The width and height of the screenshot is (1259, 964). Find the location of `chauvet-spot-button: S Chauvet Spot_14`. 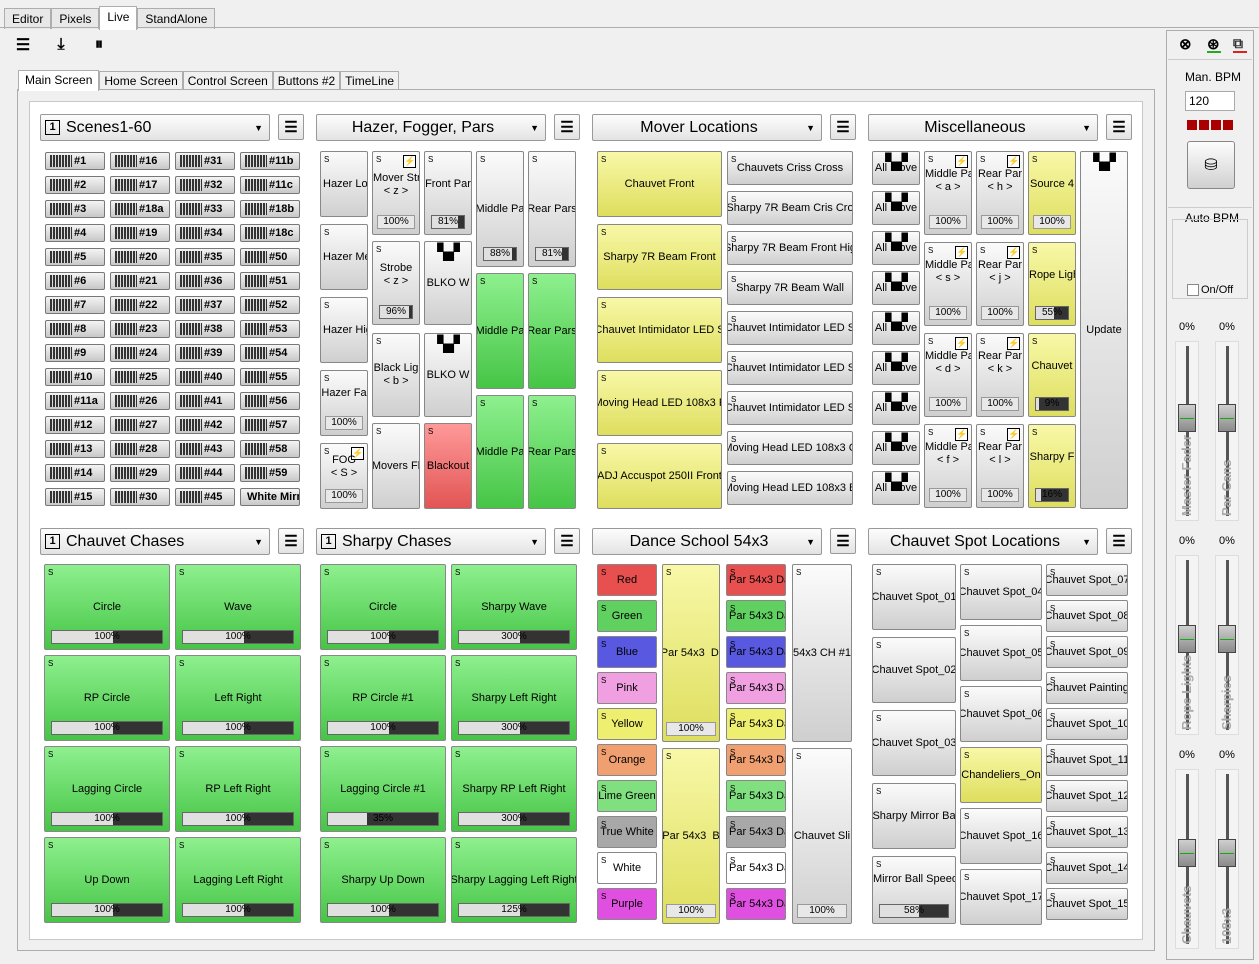

chauvet-spot-button: S Chauvet Spot_14 is located at coordinates (1087, 868).